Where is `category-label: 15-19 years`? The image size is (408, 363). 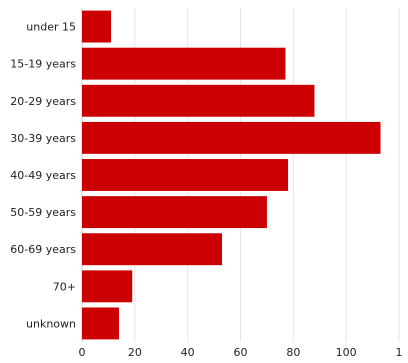
category-label: 15-19 years is located at coordinates (43, 64).